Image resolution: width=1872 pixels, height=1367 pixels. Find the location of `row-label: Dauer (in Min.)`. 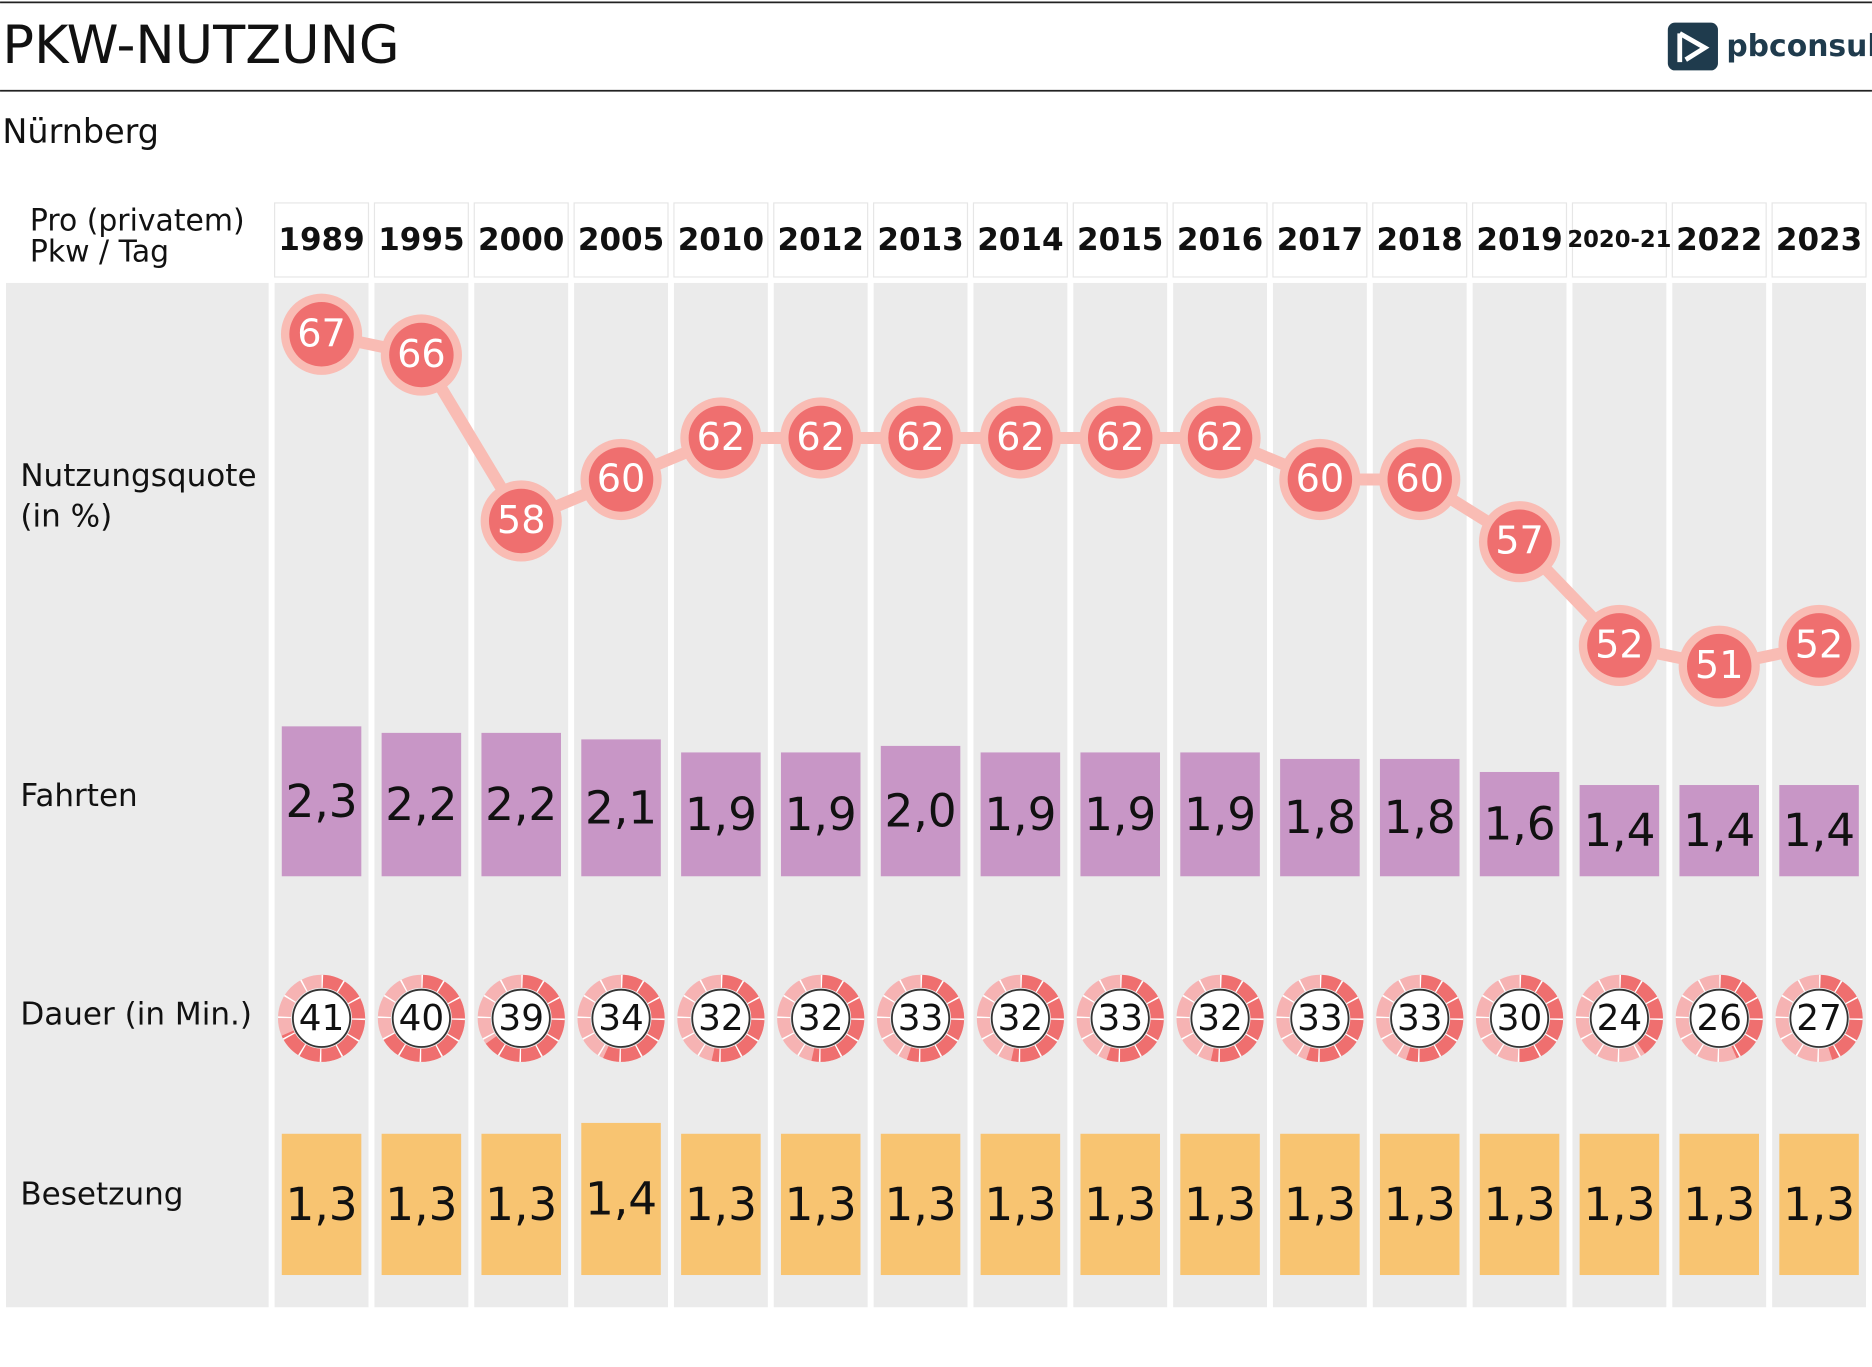

row-label: Dauer (in Min.) is located at coordinates (136, 1014).